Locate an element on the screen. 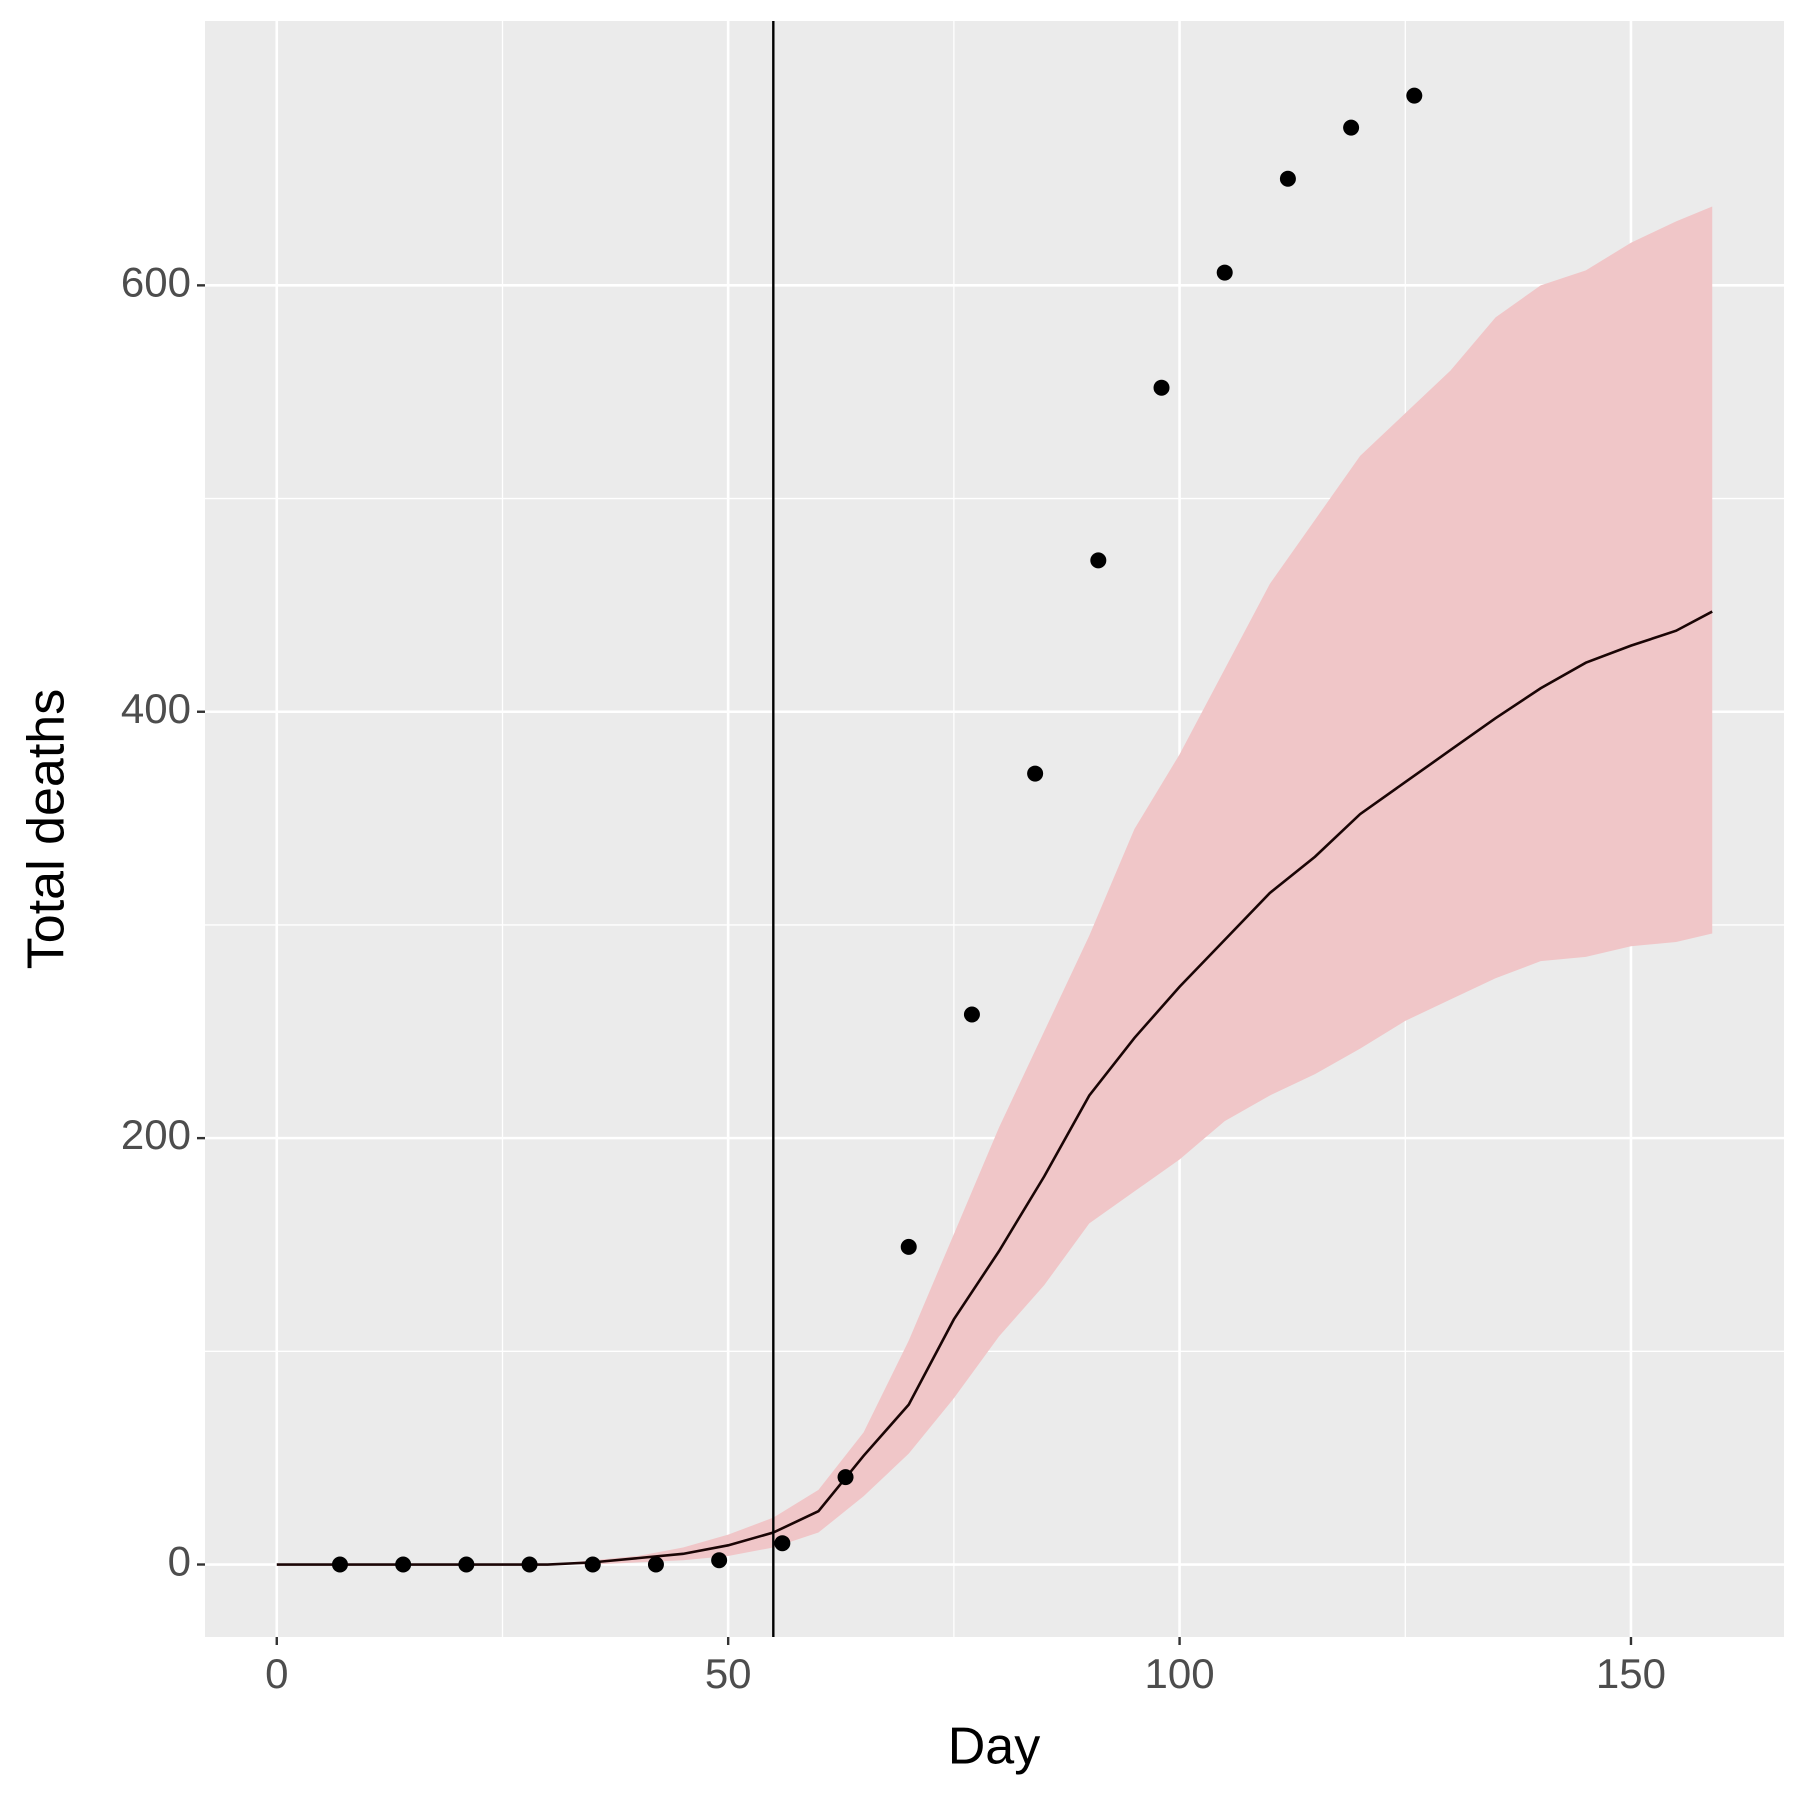 Image resolution: width=1800 pixels, height=1800 pixels. y-tick-label: 600 is located at coordinates (156, 281).